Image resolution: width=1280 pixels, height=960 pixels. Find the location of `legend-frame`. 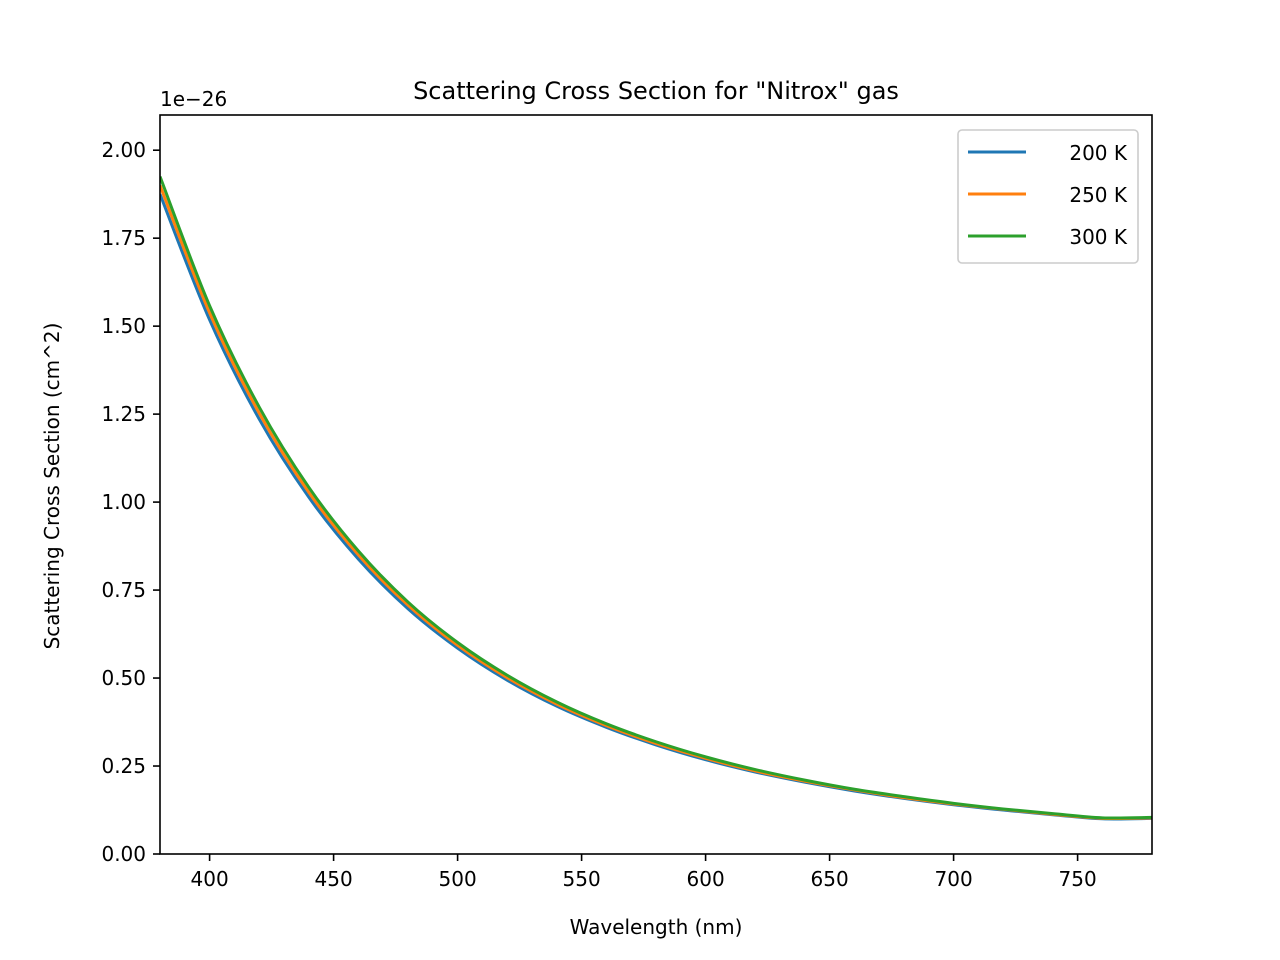

legend-frame is located at coordinates (1048, 196).